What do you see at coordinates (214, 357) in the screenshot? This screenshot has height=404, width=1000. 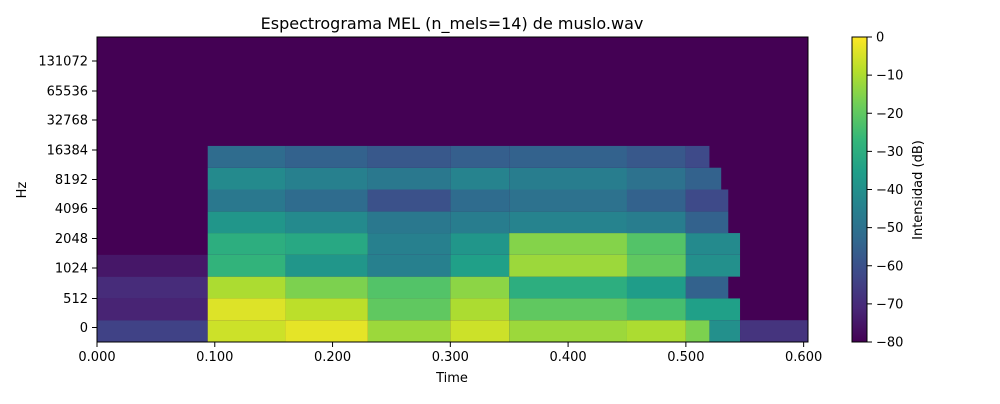 I see `x-tick-label: 0.100` at bounding box center [214, 357].